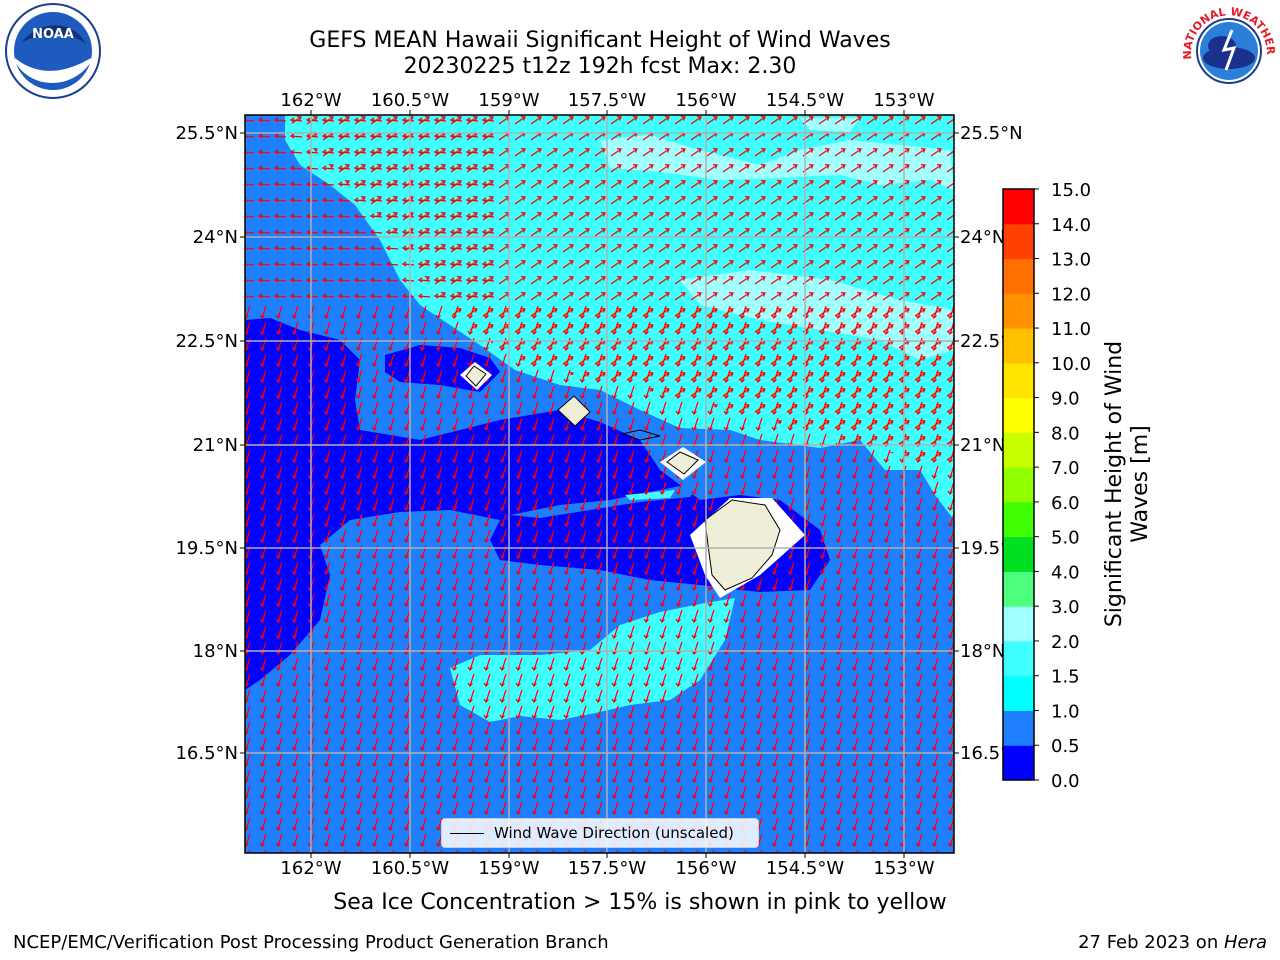 Image resolution: width=1280 pixels, height=960 pixels. Describe the element at coordinates (53, 51) in the screenshot. I see `noaa-logo: NOAA` at that location.